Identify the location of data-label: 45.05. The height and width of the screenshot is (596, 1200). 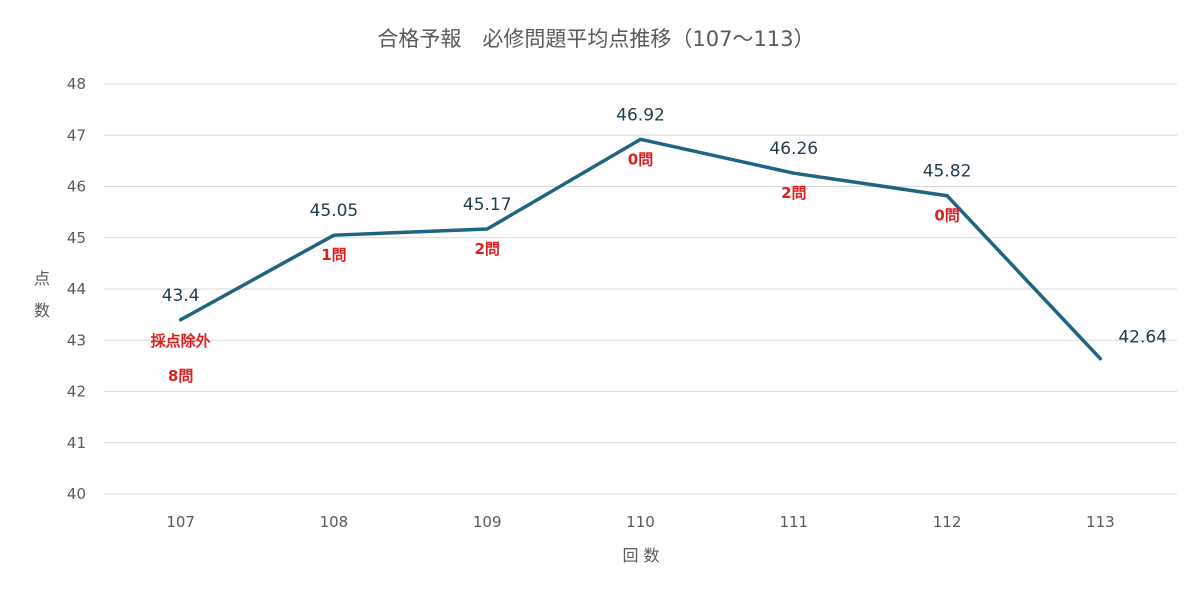
(334, 211).